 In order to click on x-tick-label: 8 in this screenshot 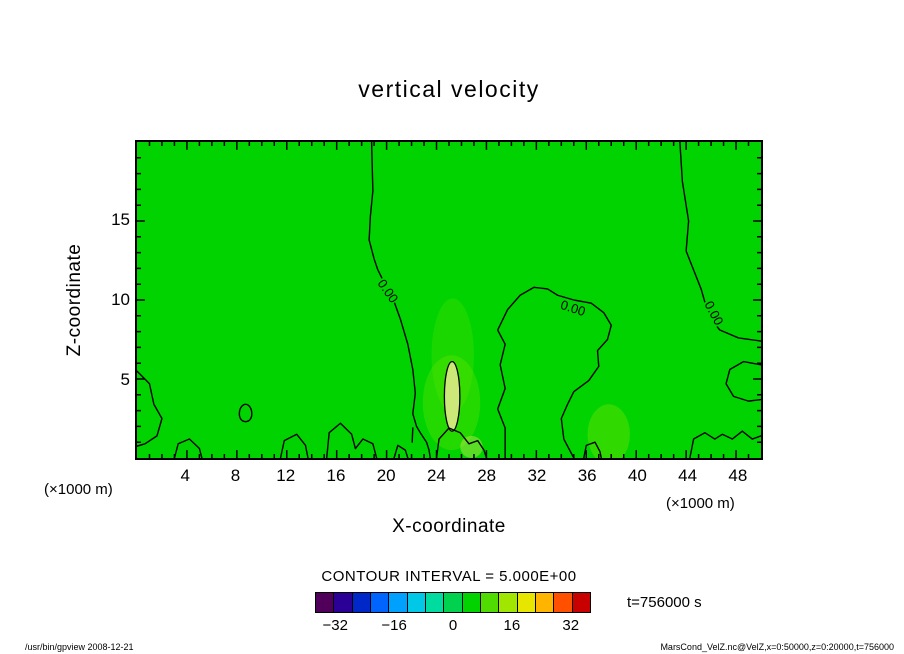, I will do `click(235, 475)`.